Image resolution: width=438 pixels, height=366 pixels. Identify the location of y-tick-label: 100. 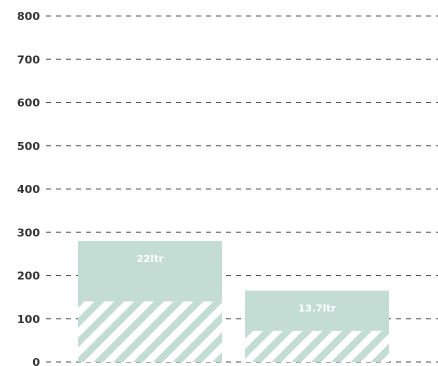
(28, 319).